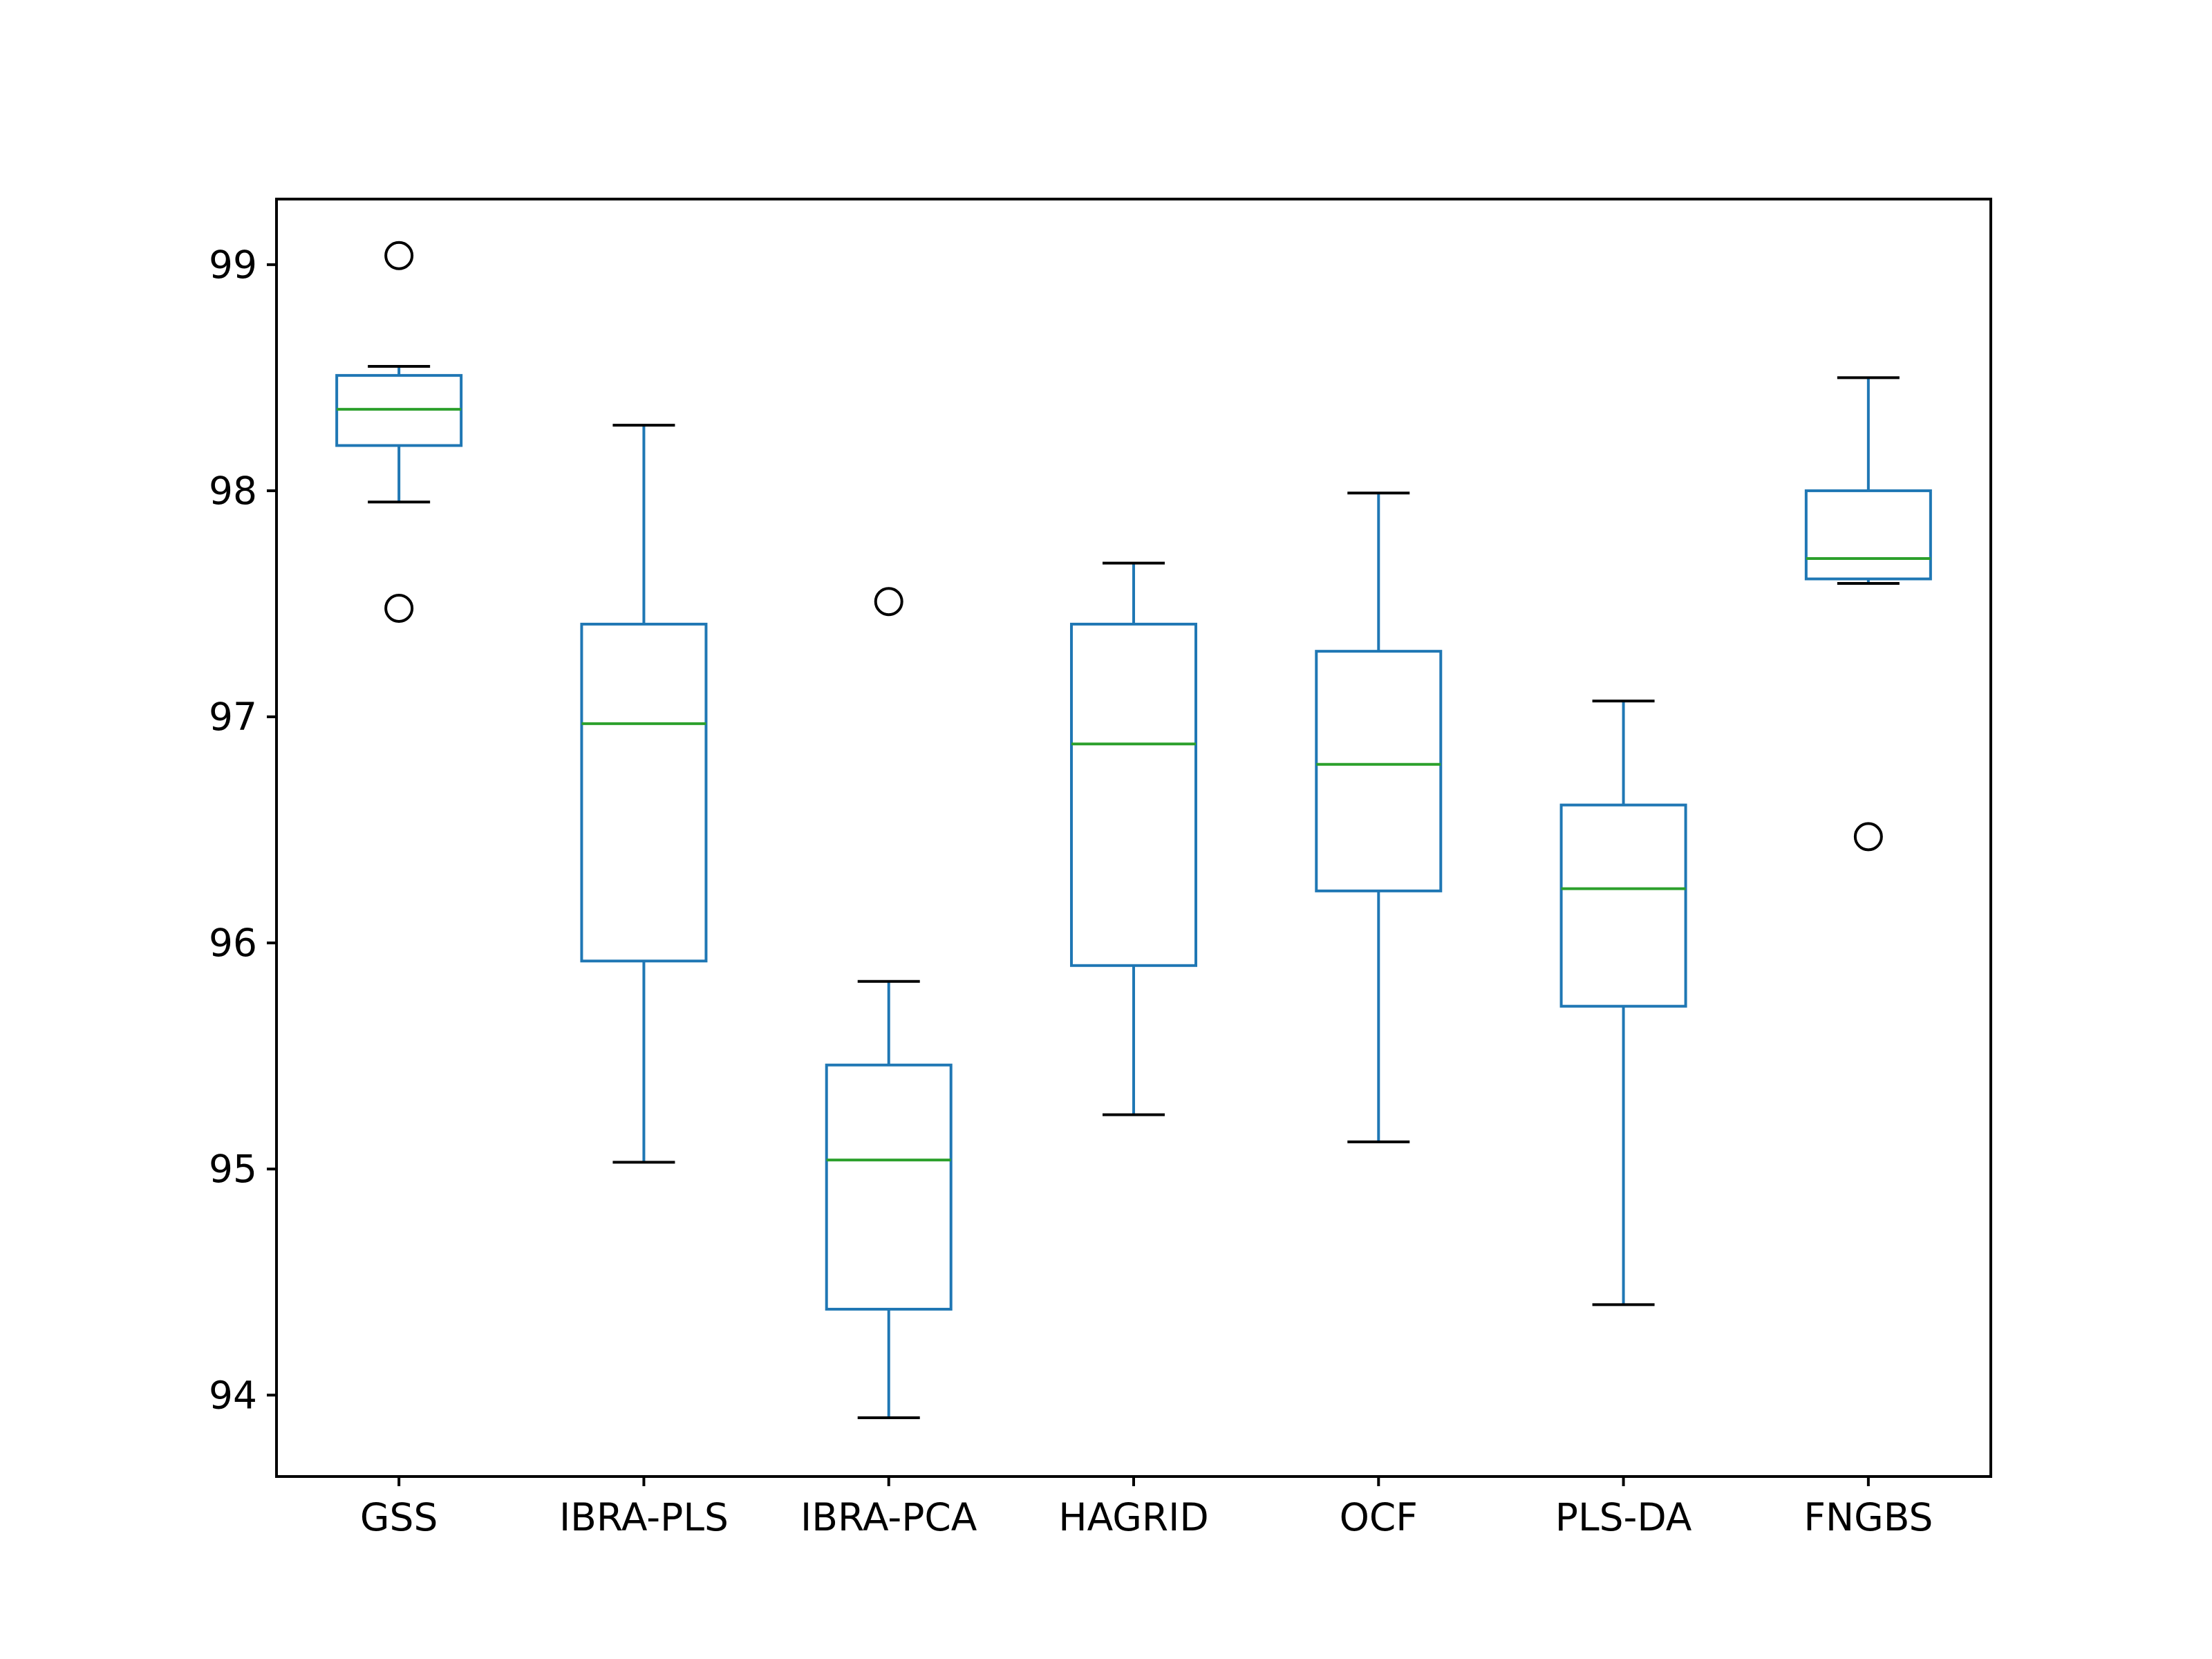  I want to click on x-tick-label: FNGBS, so click(1868, 1517).